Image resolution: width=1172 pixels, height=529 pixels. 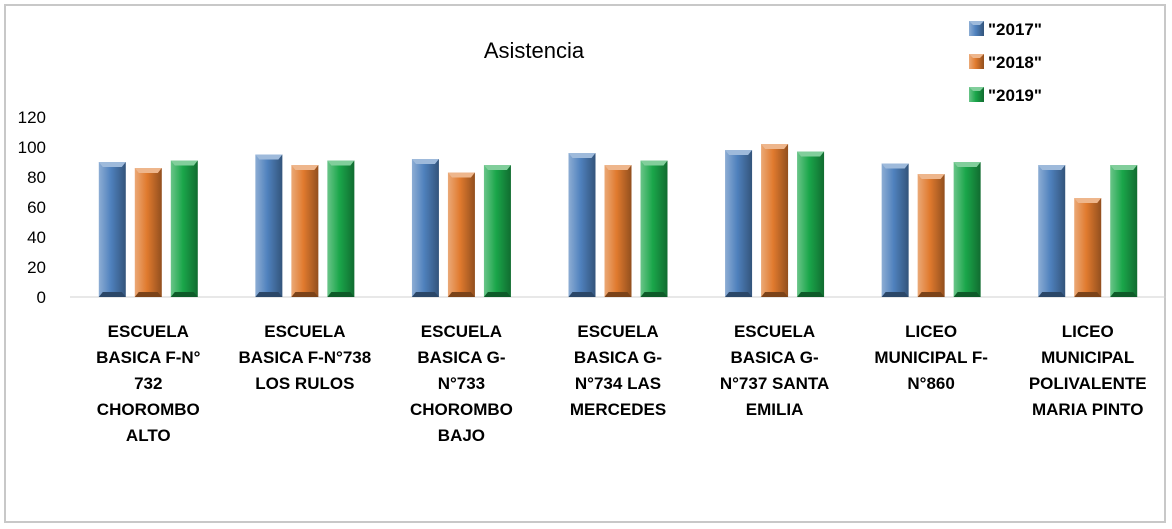 I want to click on legend-item: "2019", so click(x=1005, y=95).